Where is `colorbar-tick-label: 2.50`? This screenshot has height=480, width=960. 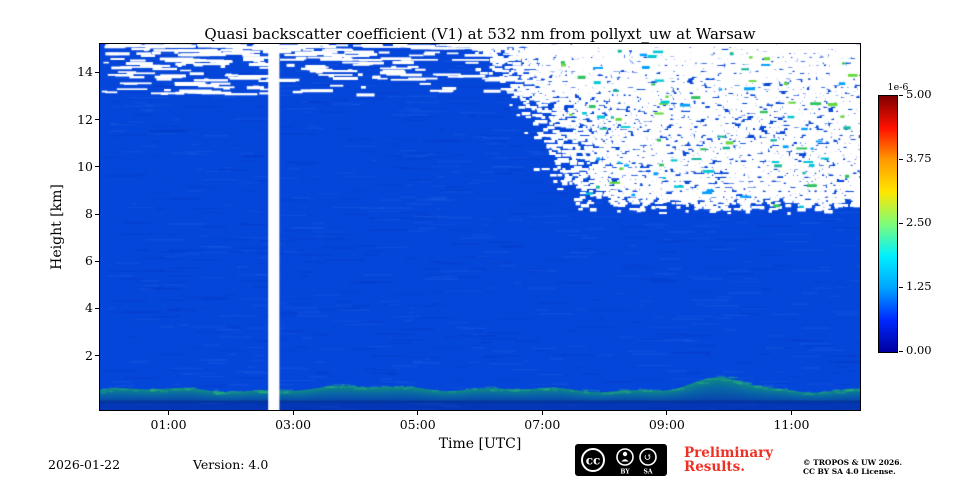
colorbar-tick-label: 2.50 is located at coordinates (919, 222).